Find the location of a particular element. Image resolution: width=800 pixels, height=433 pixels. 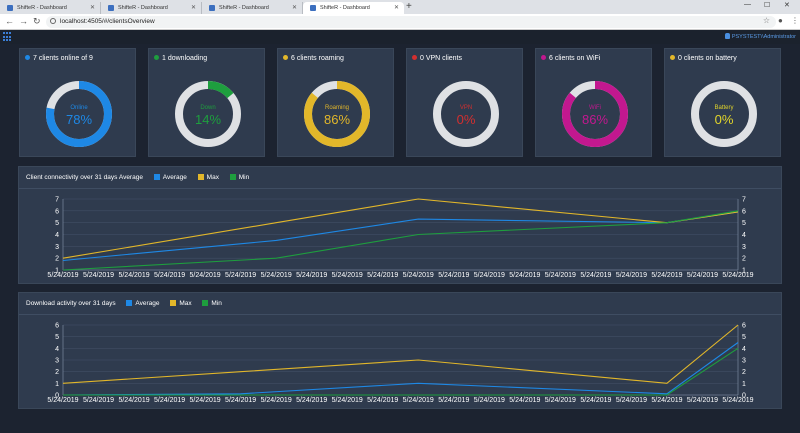

roaming-icon is located at coordinates (285, 57).